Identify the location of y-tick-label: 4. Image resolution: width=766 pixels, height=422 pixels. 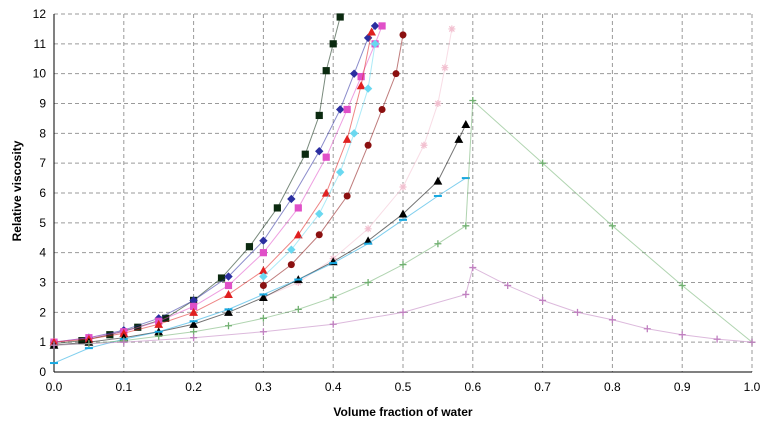
(42, 253).